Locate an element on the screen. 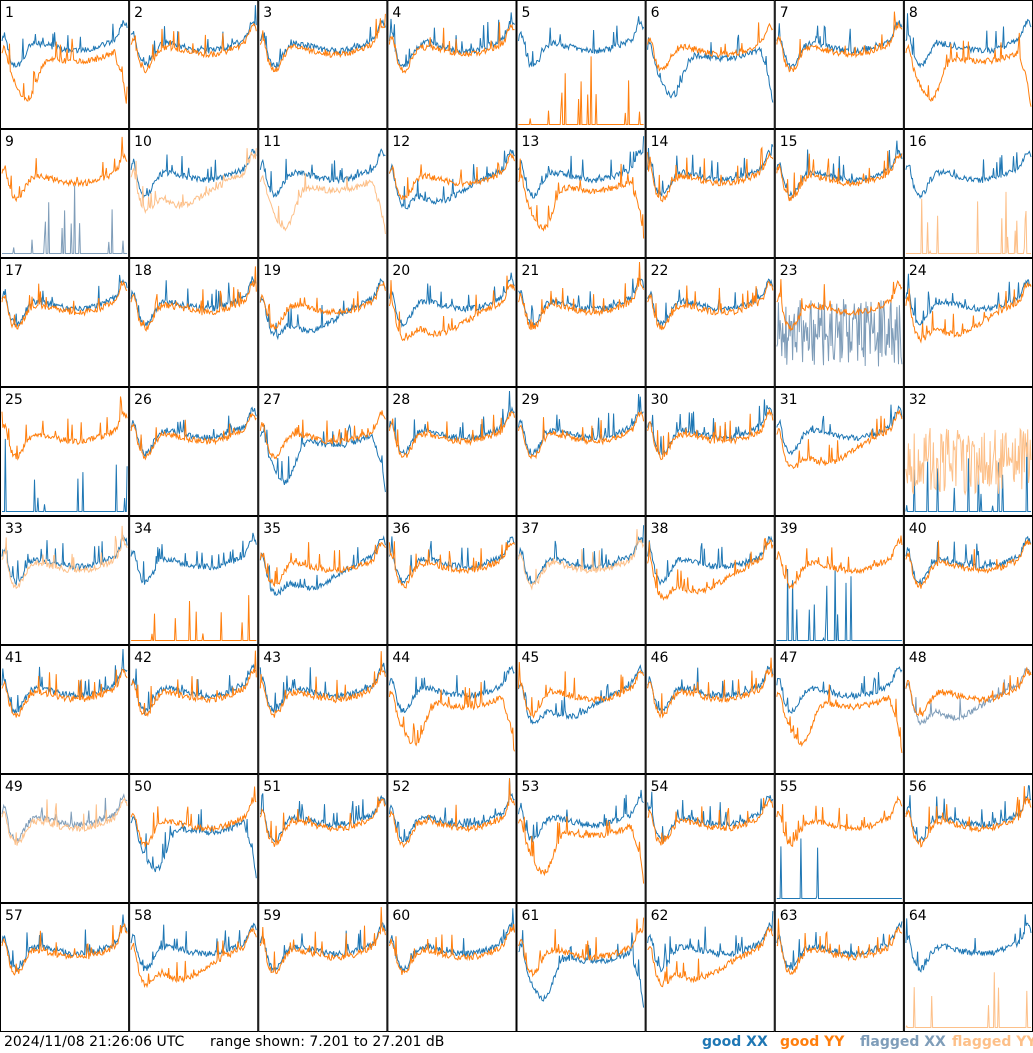  panel-label: 53 is located at coordinates (531, 787).